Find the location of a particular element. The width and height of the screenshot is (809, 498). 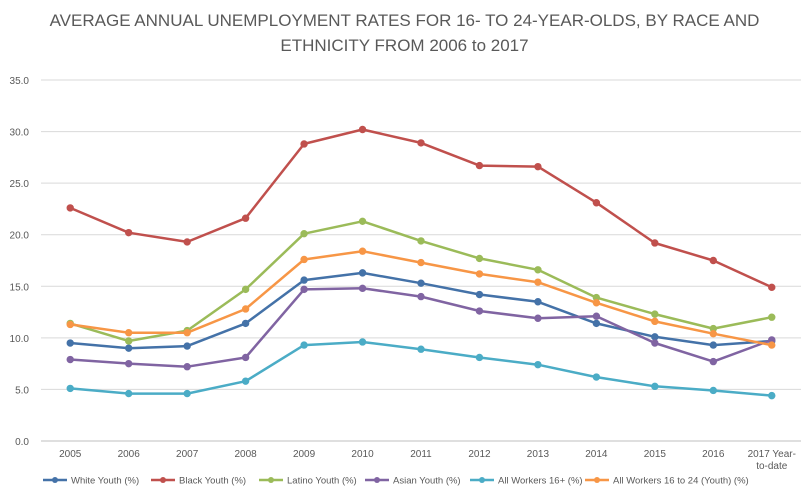

y-tick-label: 25.0 is located at coordinates (20, 184).